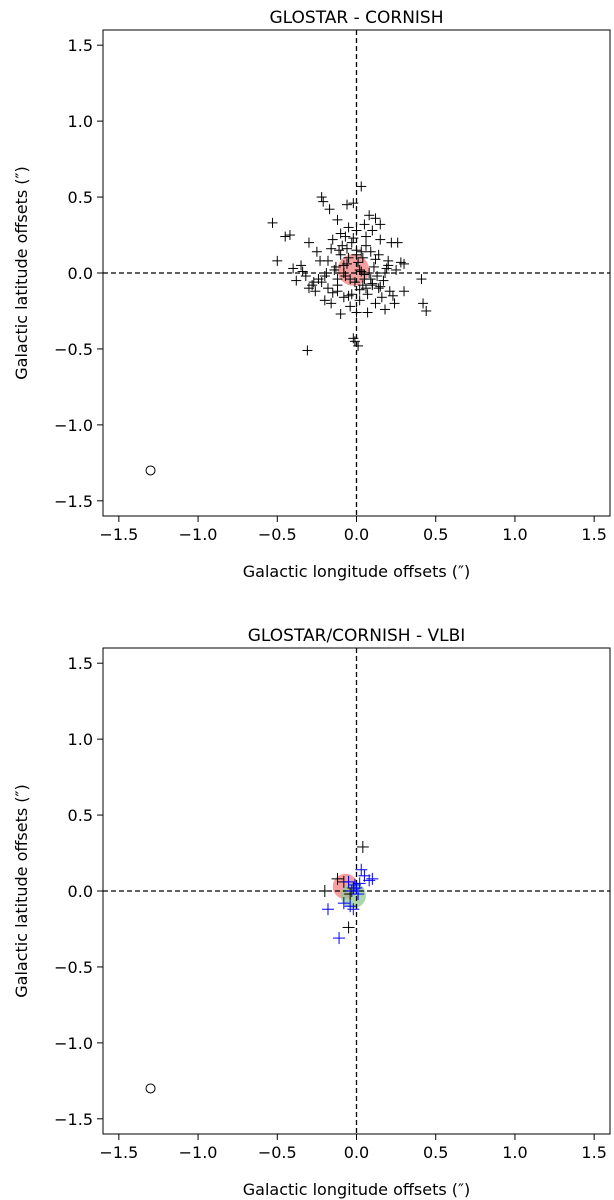  I want to click on x-tick-label: 0.0, so click(356, 1152).